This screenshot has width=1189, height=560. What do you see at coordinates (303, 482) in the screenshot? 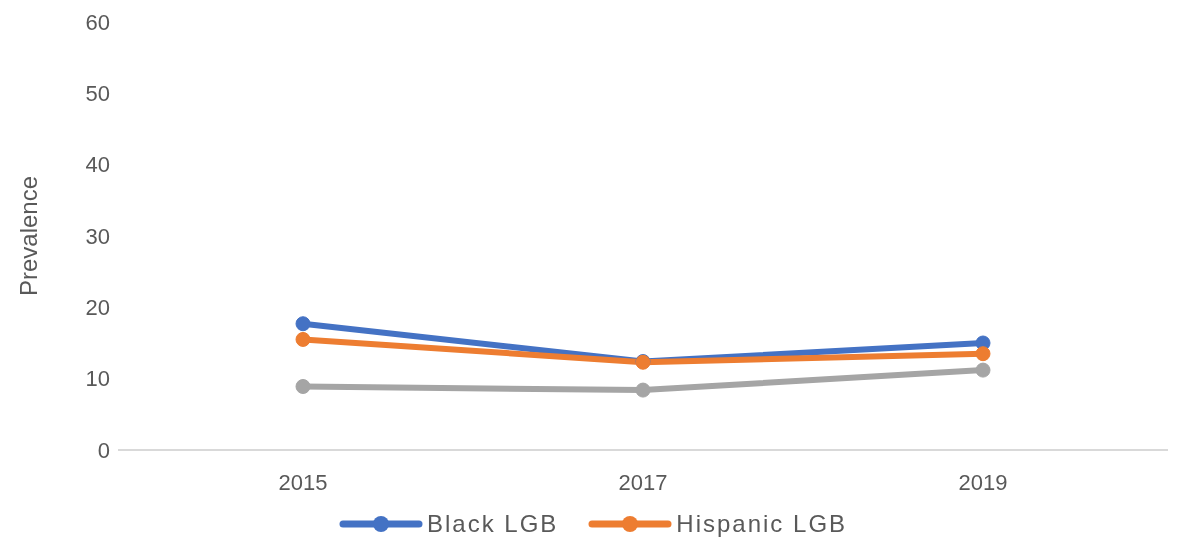
I see `x-tick-label: 2015` at bounding box center [303, 482].